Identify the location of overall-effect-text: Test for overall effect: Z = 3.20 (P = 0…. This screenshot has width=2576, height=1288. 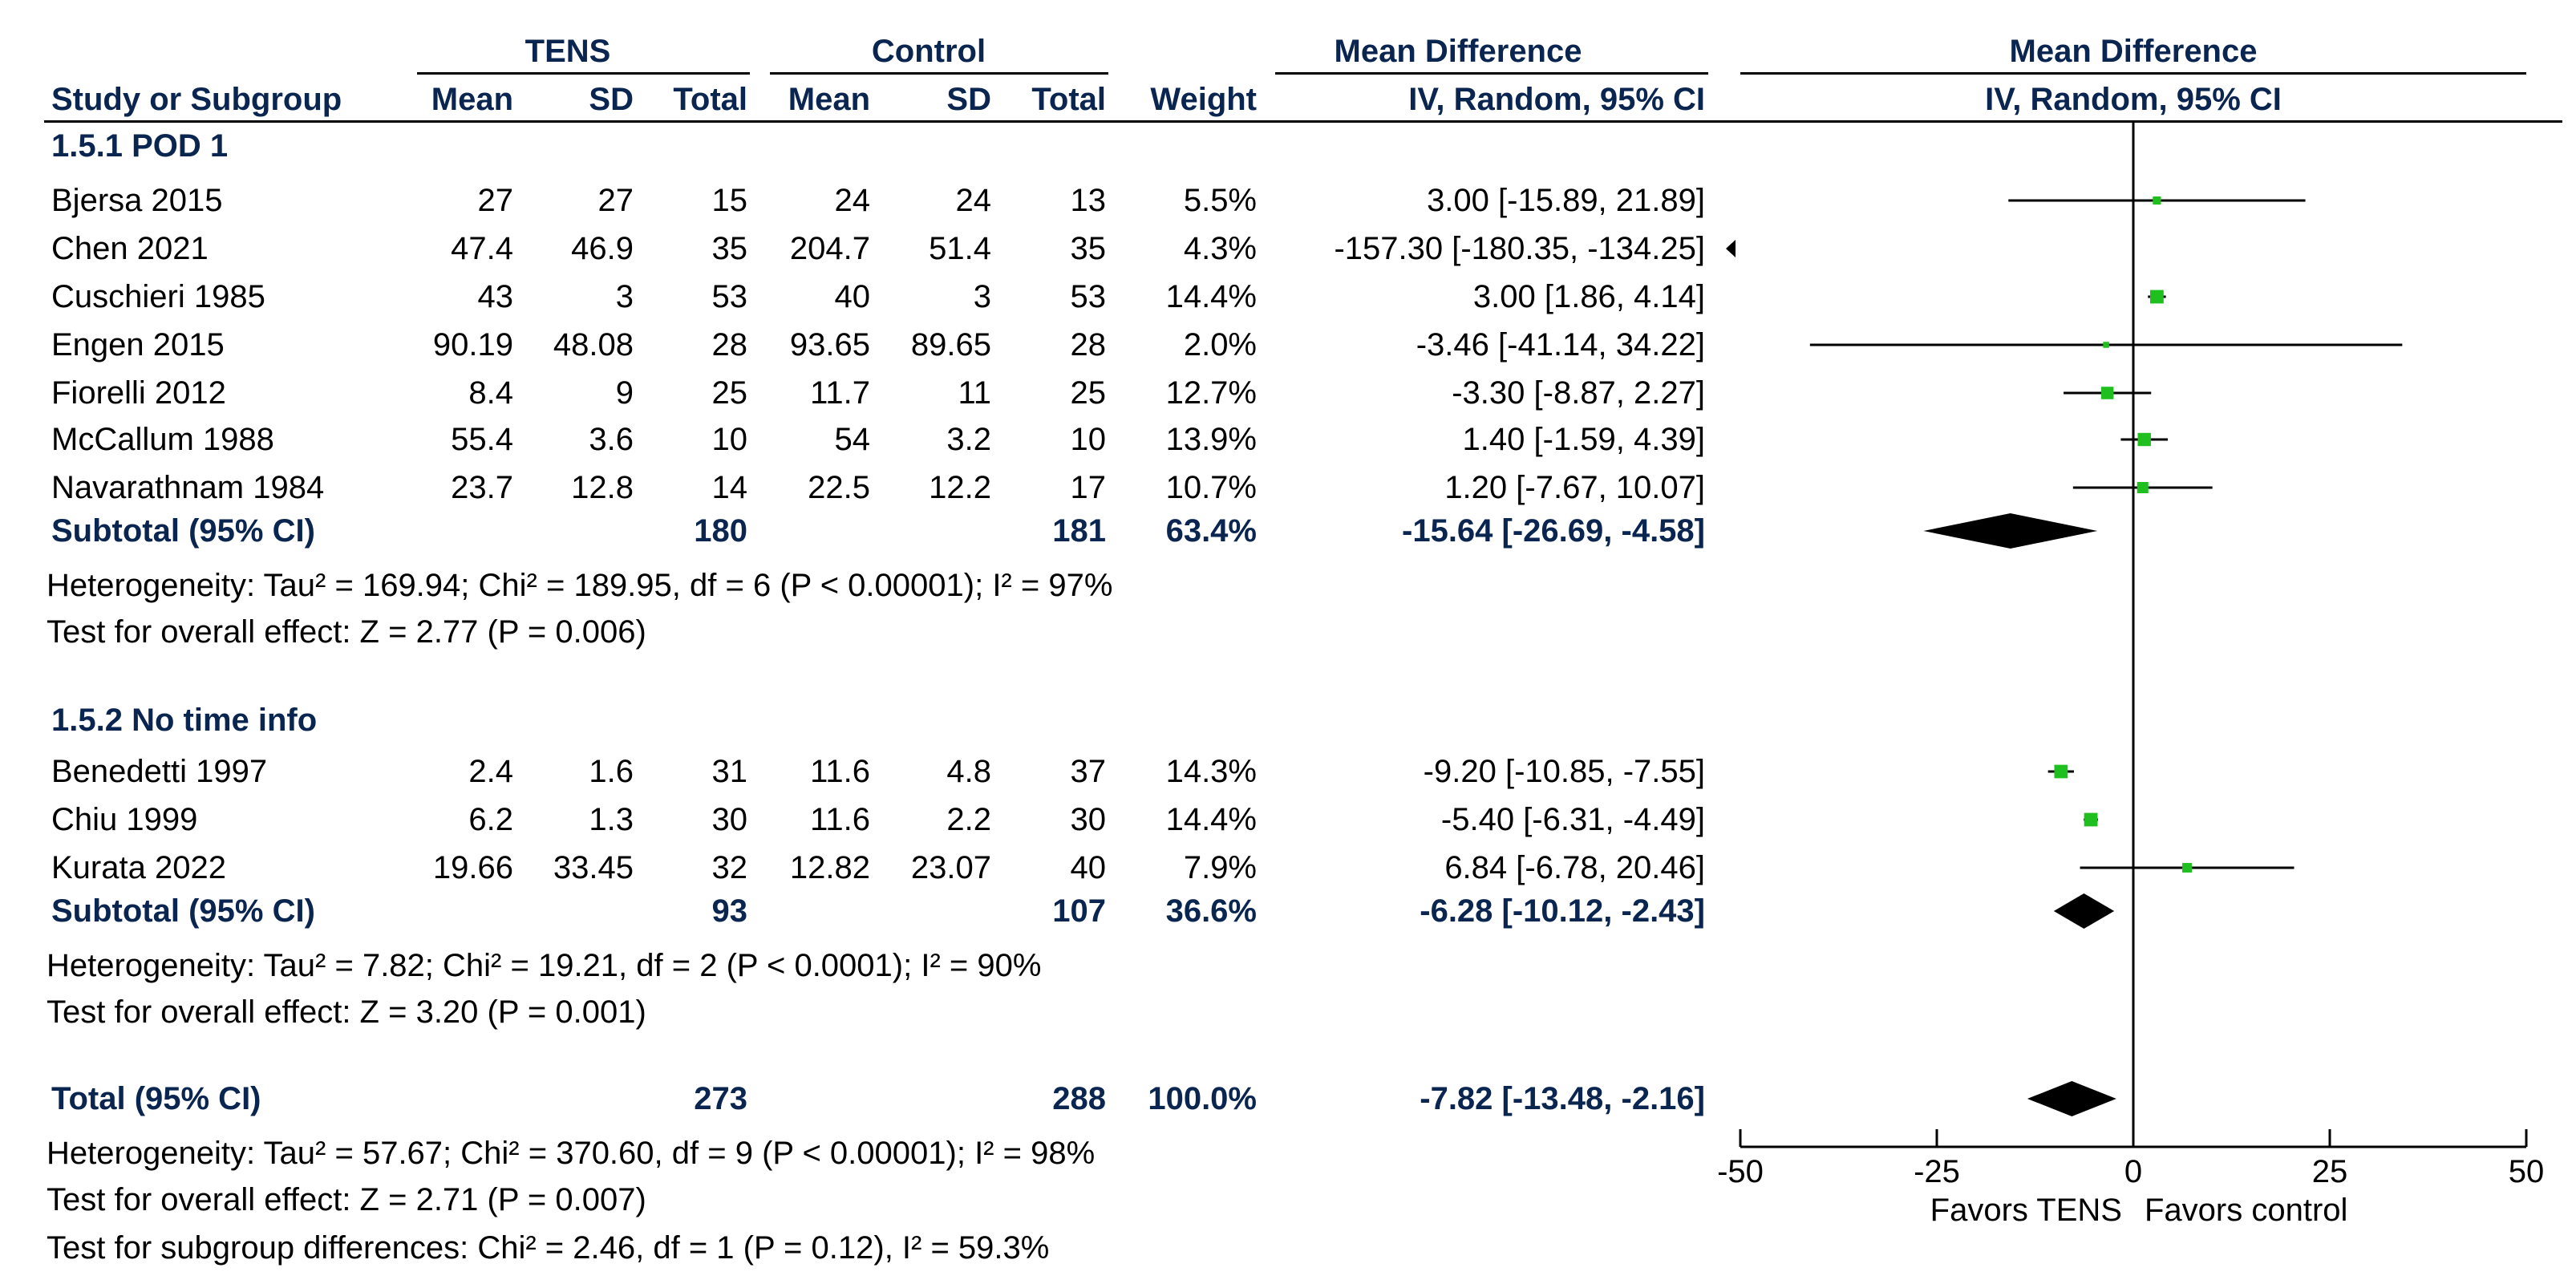
(346, 1012).